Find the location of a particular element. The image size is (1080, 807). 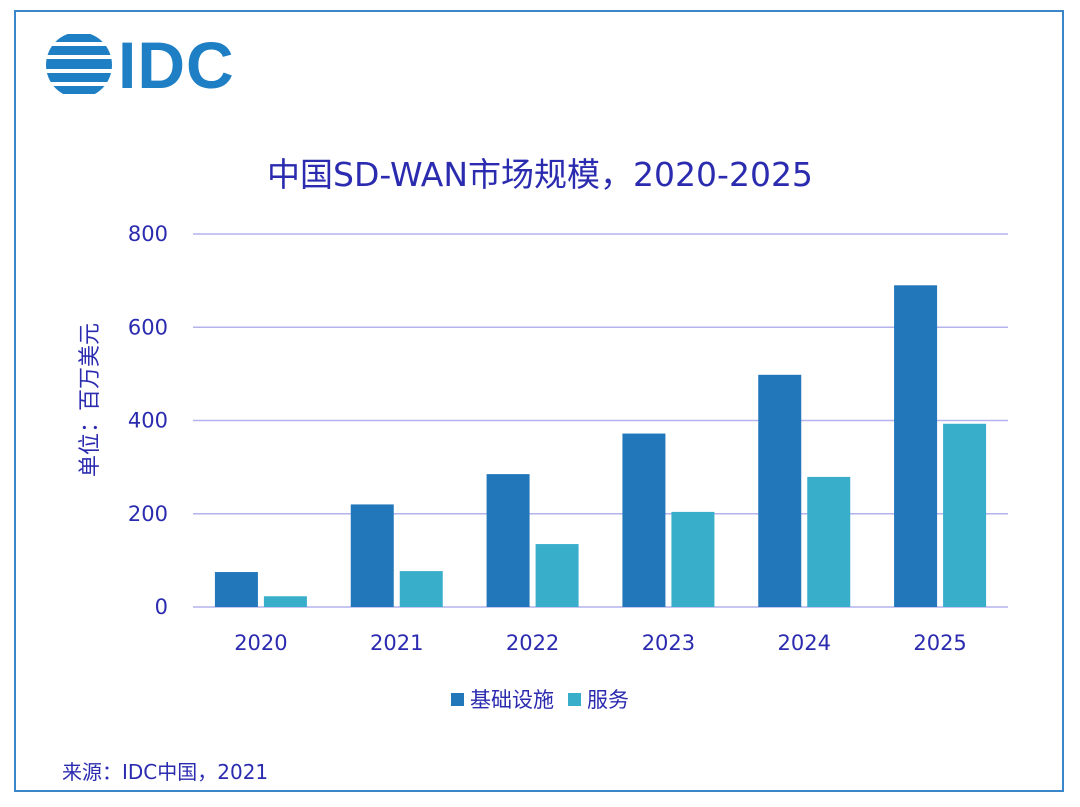

bar-infrastructure-2021 is located at coordinates (372, 555).